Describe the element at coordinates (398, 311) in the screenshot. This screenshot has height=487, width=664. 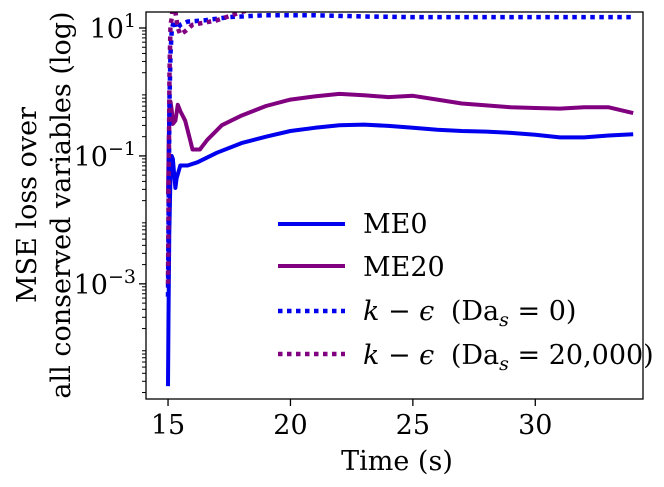
I see `legend-ke-0-math: k − ϵ` at that location.